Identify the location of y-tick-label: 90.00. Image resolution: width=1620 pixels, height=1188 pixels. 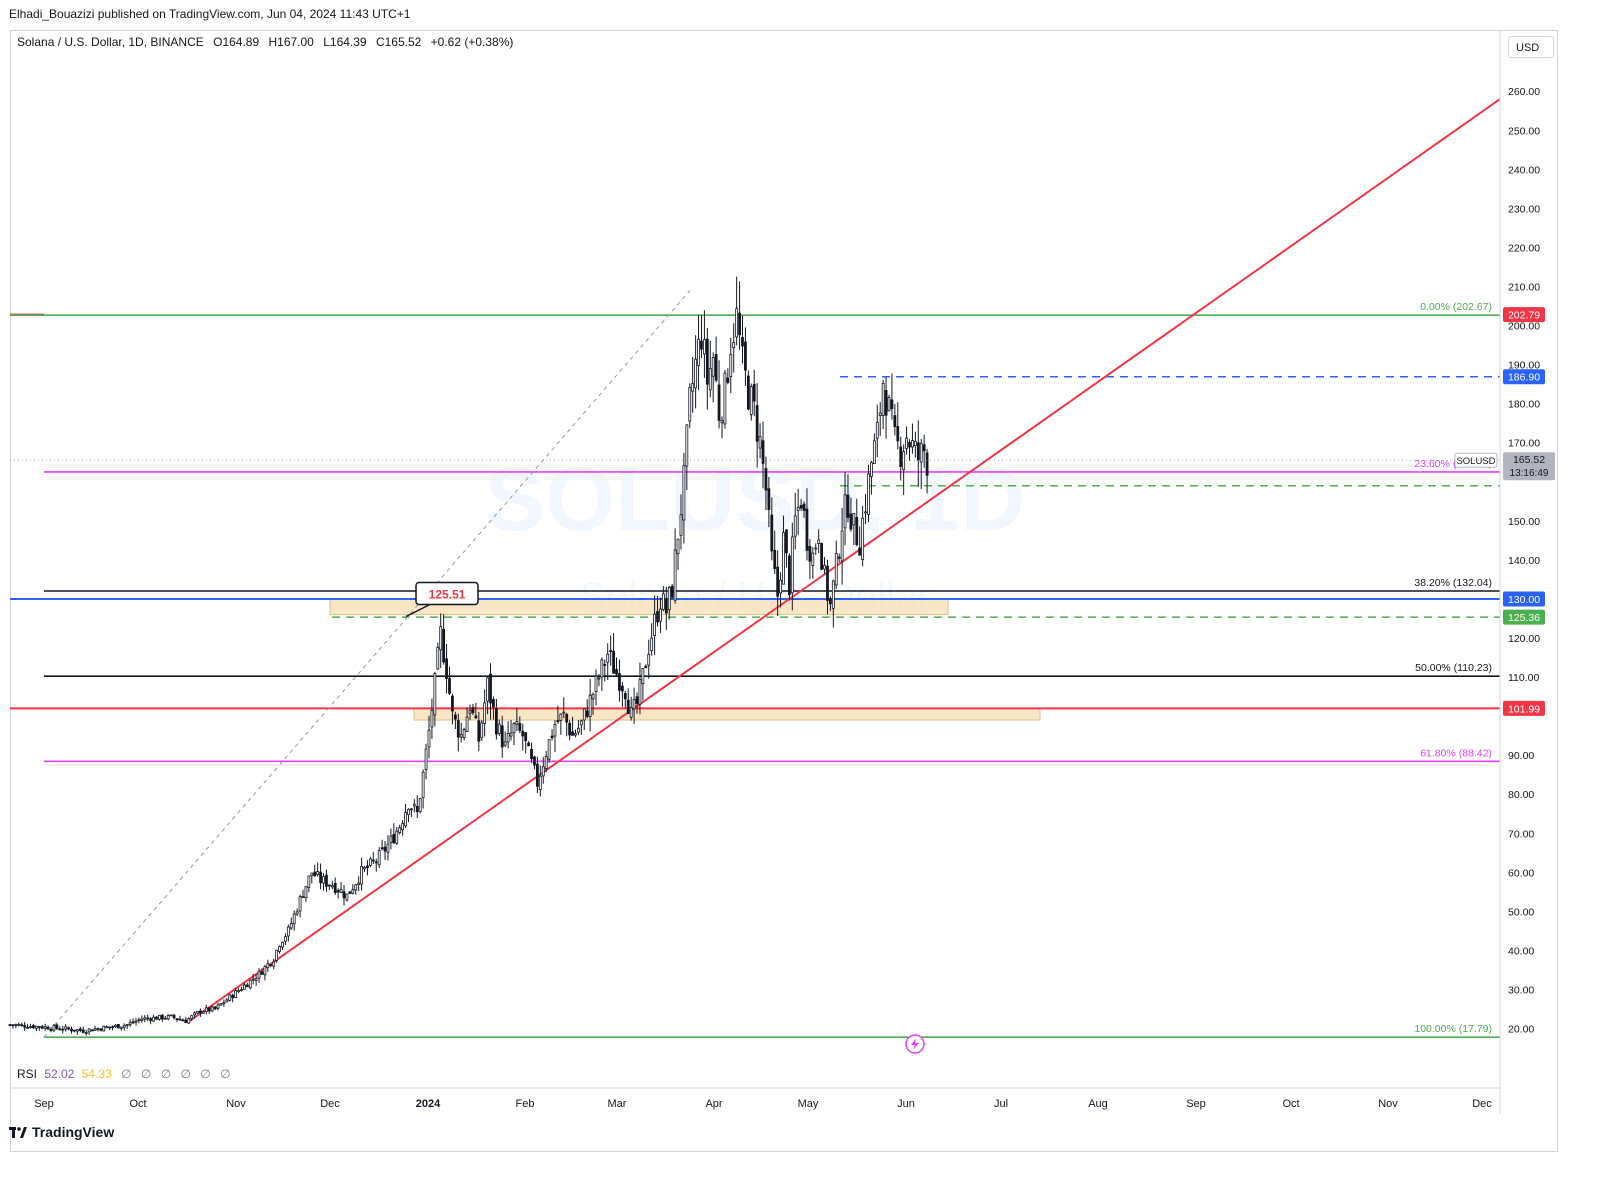
(1521, 756).